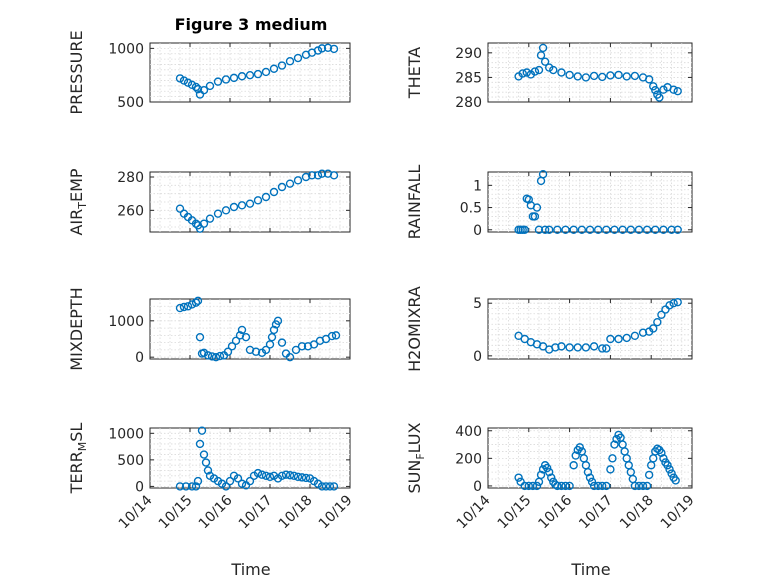  I want to click on y-axis-label: H2OMIXRA, so click(414, 329).